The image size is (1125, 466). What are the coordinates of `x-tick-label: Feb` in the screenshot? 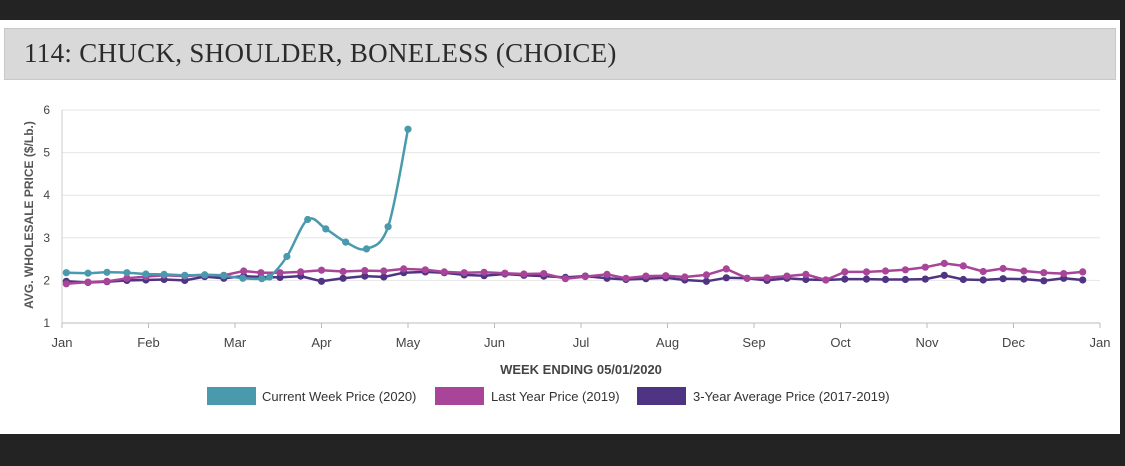 It's located at (148, 342).